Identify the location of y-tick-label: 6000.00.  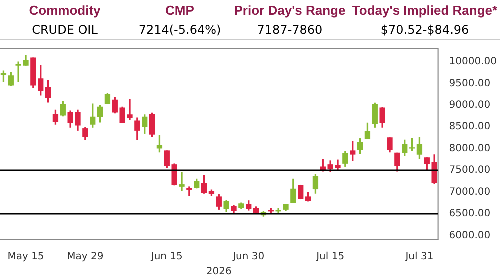
(470, 236).